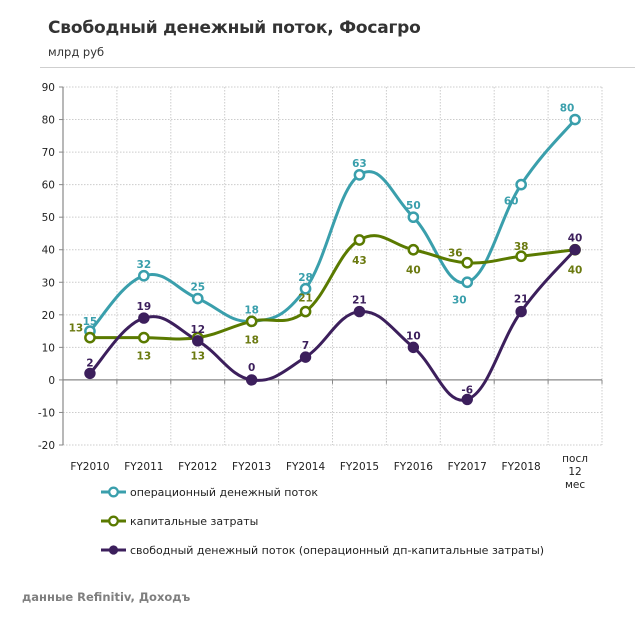 The image size is (635, 621). What do you see at coordinates (251, 340) in the screenshot?
I see `capex-data-label: 18` at bounding box center [251, 340].